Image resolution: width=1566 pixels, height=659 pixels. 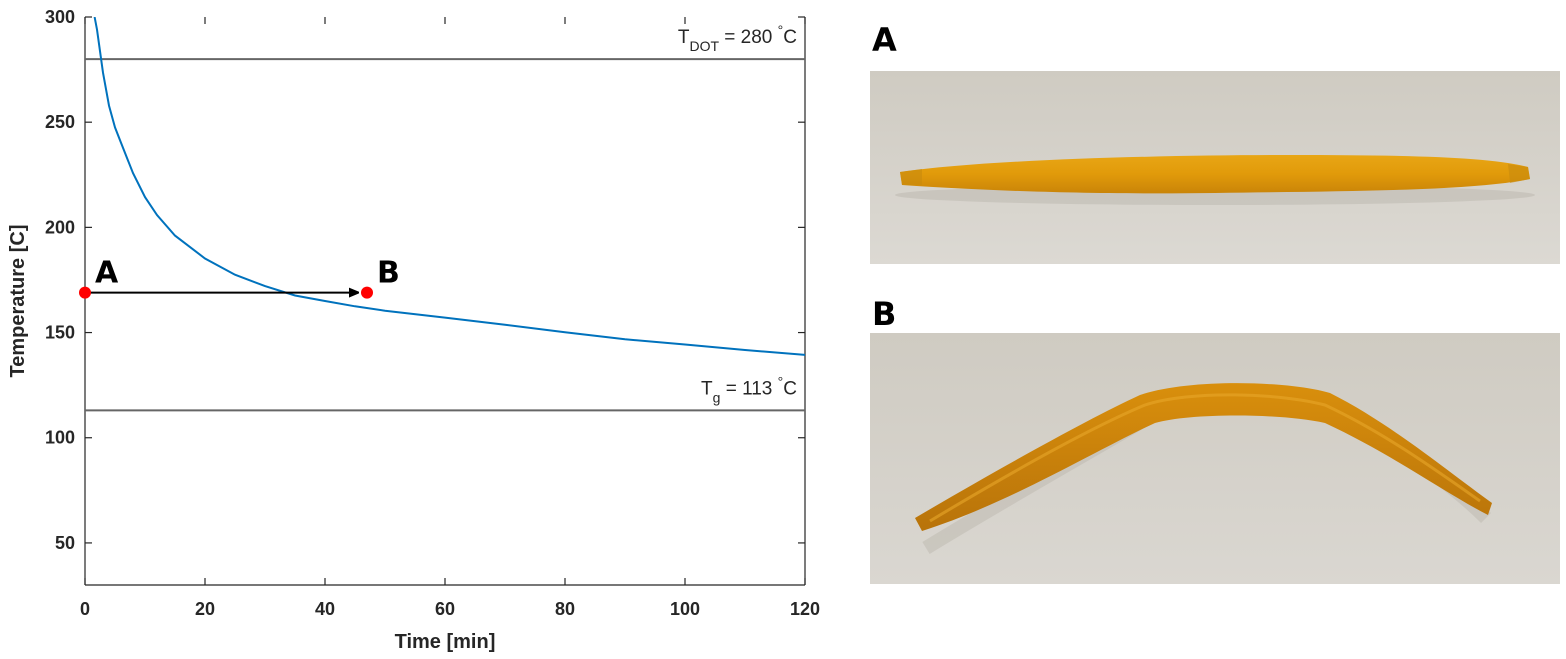 I want to click on x-tick-label: 100, so click(x=685, y=609).